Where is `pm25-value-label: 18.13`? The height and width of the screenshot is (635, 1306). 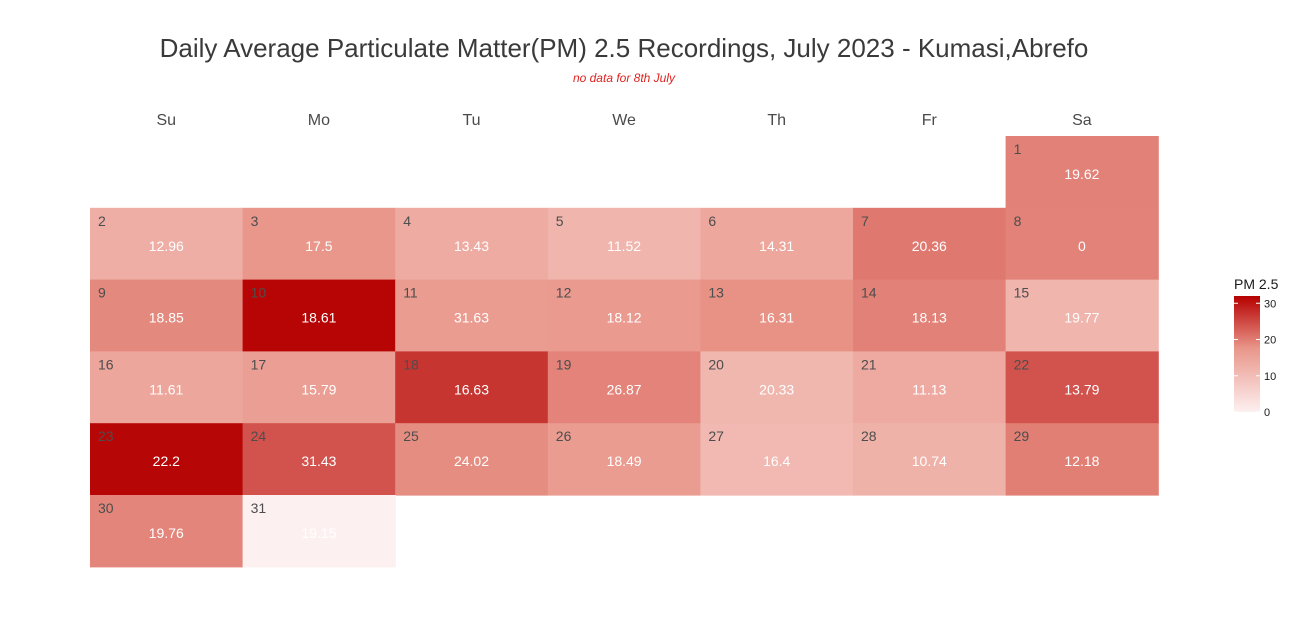
pm25-value-label: 18.13 is located at coordinates (929, 318).